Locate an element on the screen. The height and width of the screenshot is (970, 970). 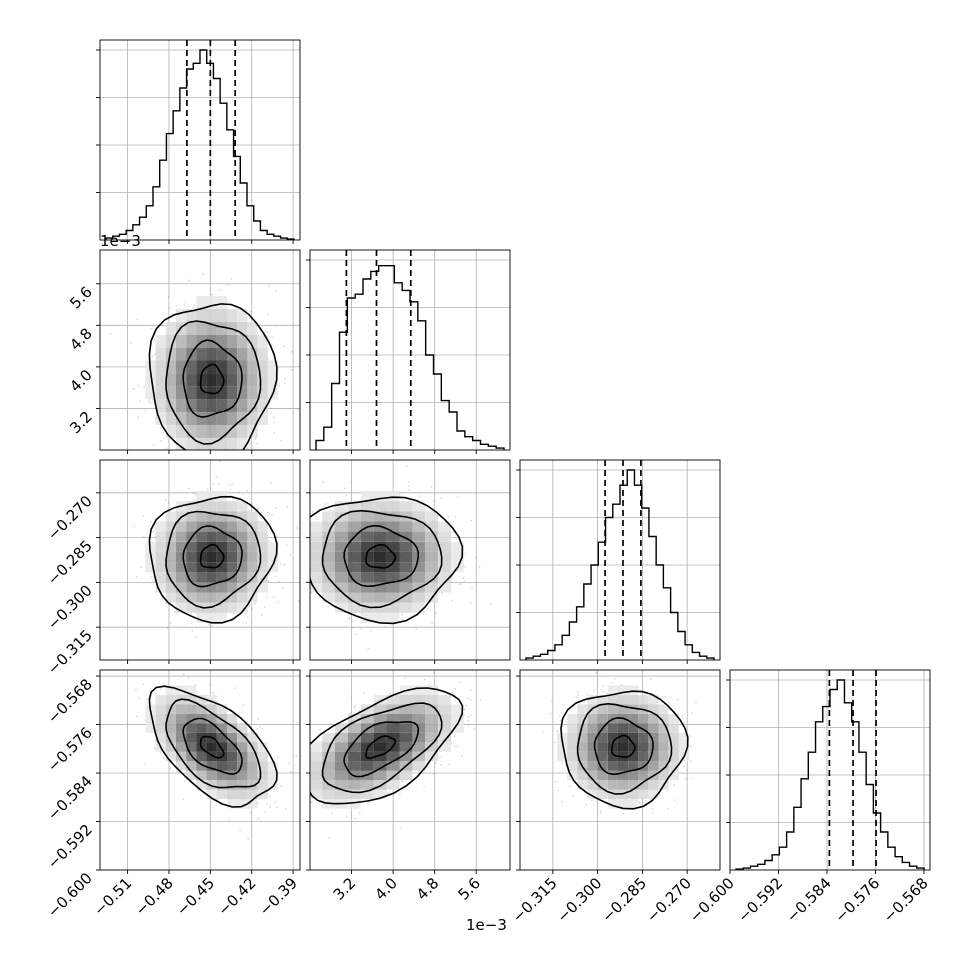
x-tick-label-p2-3: −0.270 is located at coordinates (669, 900).